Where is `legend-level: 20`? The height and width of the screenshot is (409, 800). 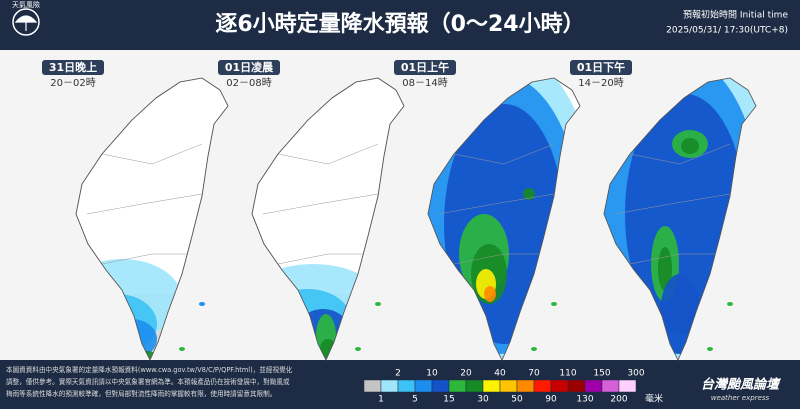
legend-level: 20 is located at coordinates (466, 374).